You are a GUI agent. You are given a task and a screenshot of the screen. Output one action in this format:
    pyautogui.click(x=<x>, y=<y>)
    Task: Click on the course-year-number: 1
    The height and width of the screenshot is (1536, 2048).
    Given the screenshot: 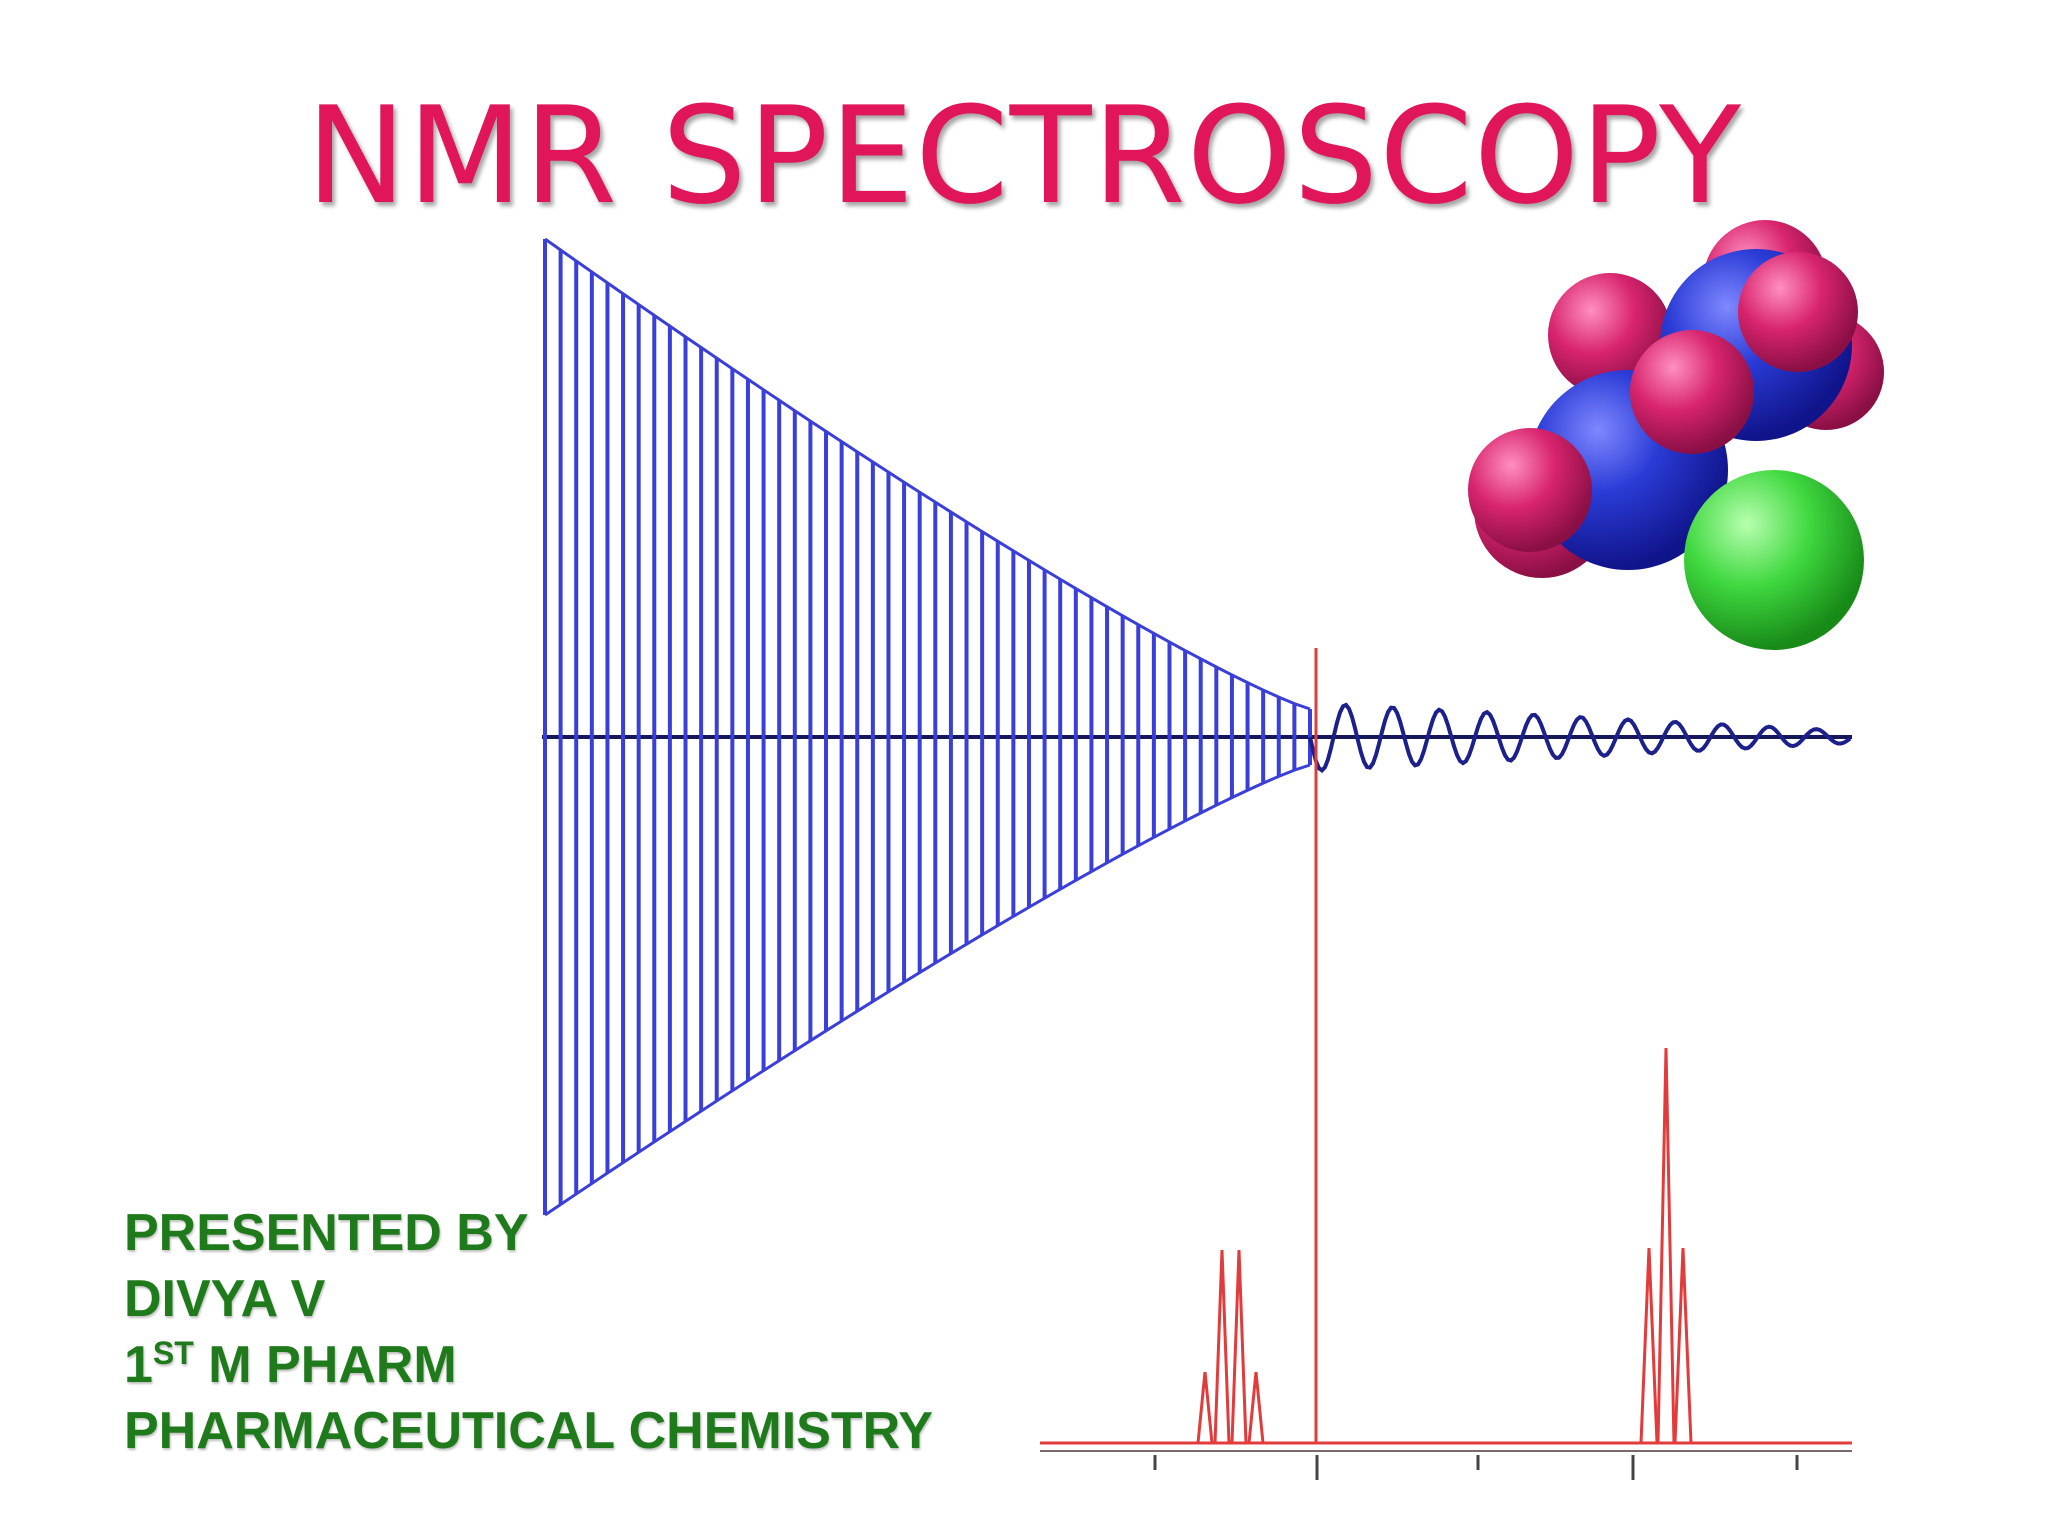 What is the action you would take?
    pyautogui.click(x=138, y=1365)
    